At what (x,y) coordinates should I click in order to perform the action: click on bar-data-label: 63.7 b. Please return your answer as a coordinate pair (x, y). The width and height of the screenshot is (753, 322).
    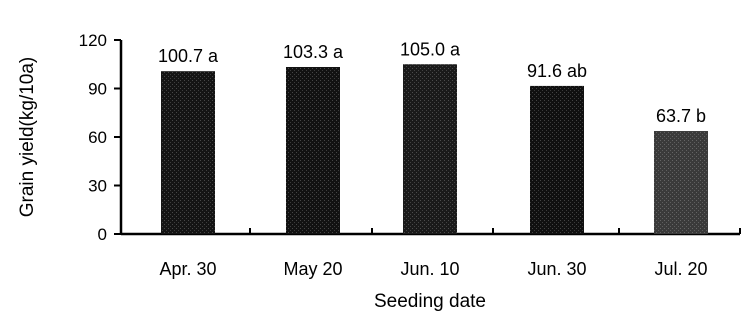
    Looking at the image, I should click on (681, 116).